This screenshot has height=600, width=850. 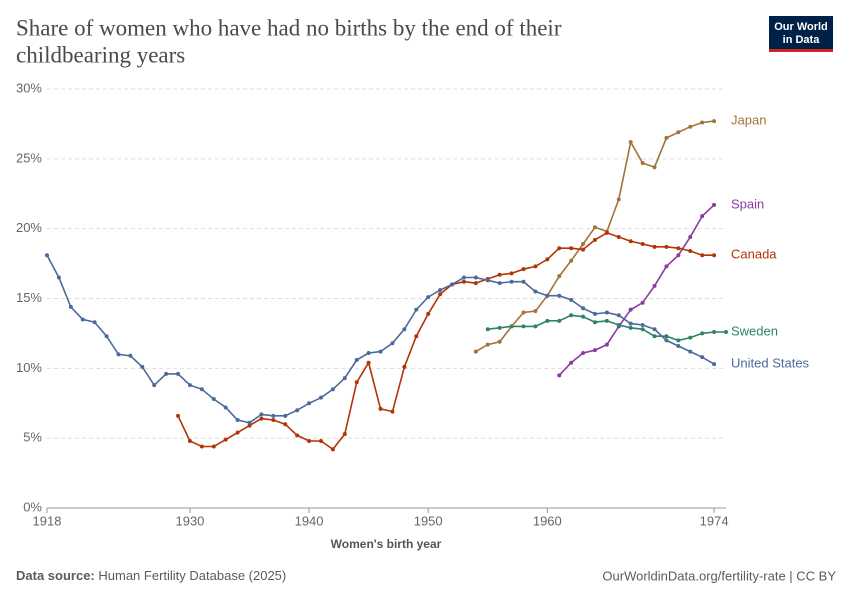 I want to click on logo-box, so click(x=801, y=34).